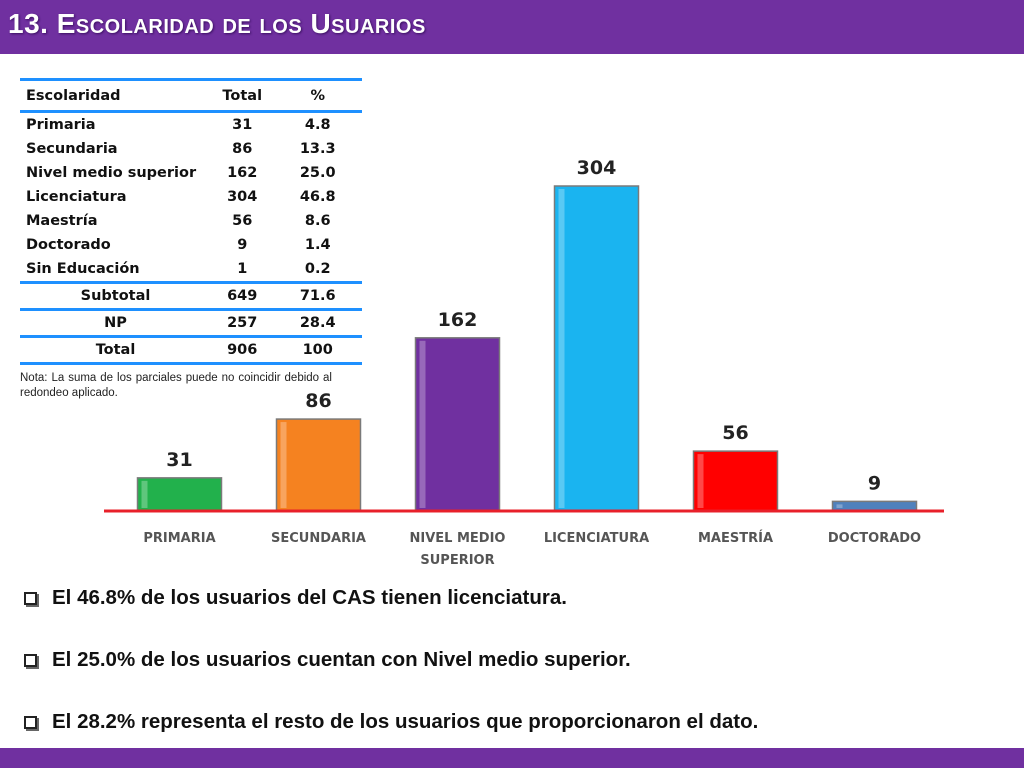  Describe the element at coordinates (242, 221) in the screenshot. I see `cell-total: 56` at that location.